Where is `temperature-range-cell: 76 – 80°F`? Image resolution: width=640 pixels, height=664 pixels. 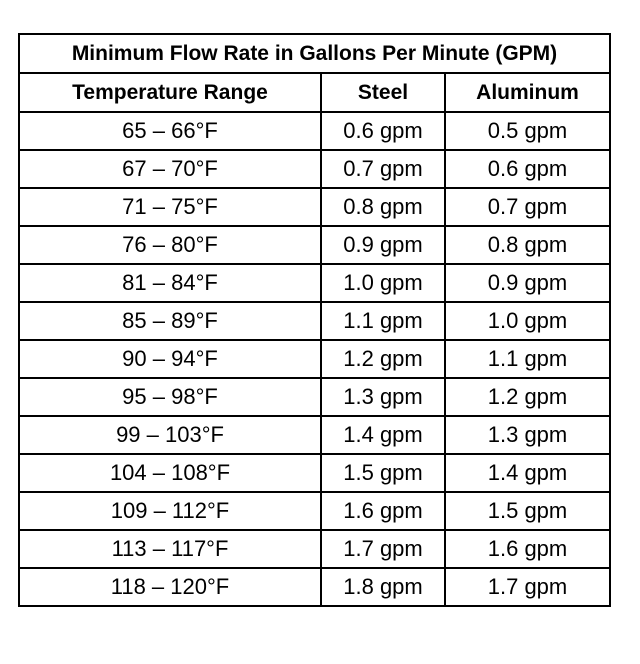
temperature-range-cell: 76 – 80°F is located at coordinates (170, 245).